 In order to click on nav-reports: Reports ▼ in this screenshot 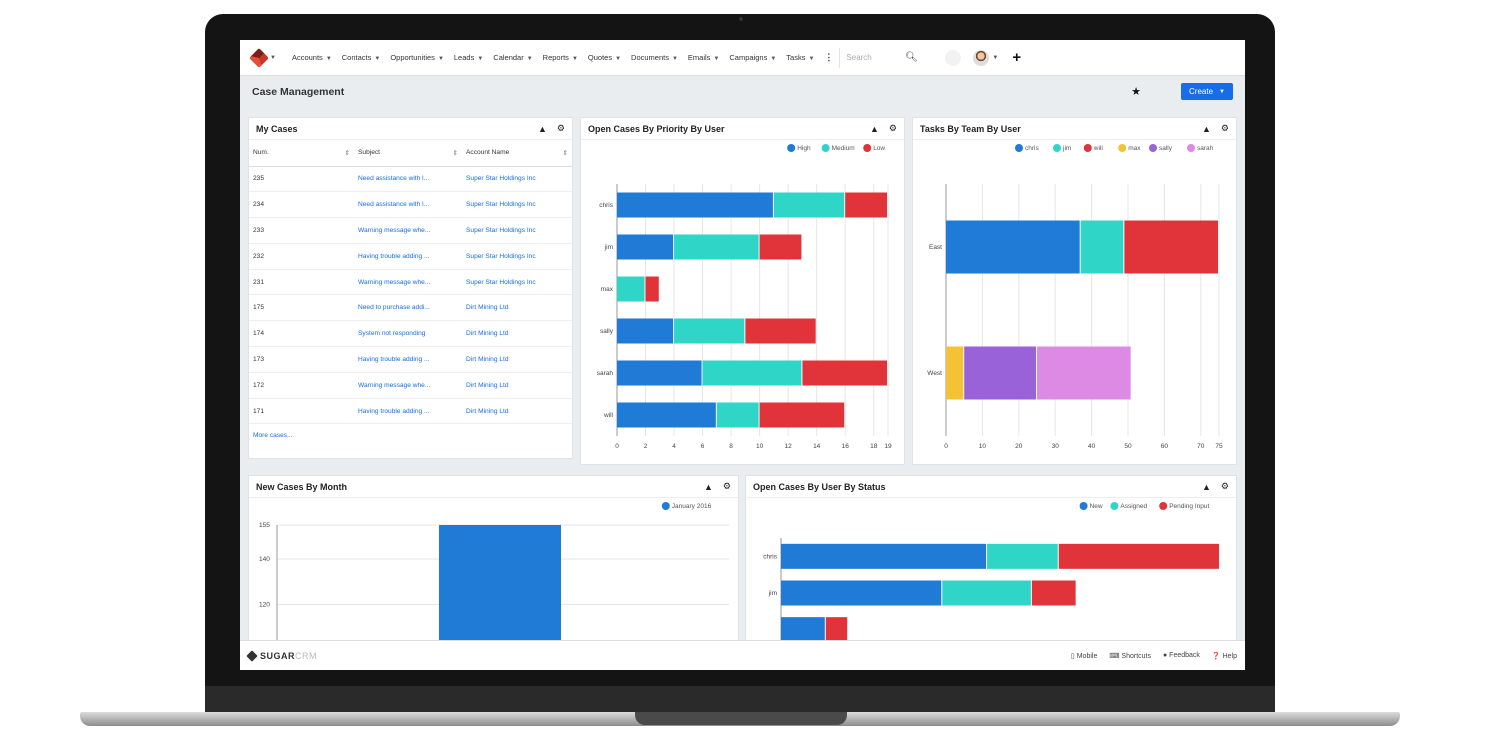, I will do `click(560, 57)`.